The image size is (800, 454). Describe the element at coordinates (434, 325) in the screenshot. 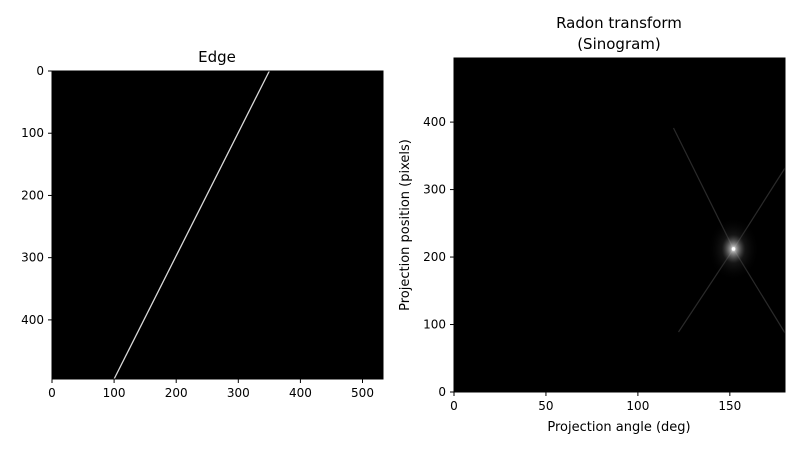

I see `sinogram-y-tick-label: 100` at that location.